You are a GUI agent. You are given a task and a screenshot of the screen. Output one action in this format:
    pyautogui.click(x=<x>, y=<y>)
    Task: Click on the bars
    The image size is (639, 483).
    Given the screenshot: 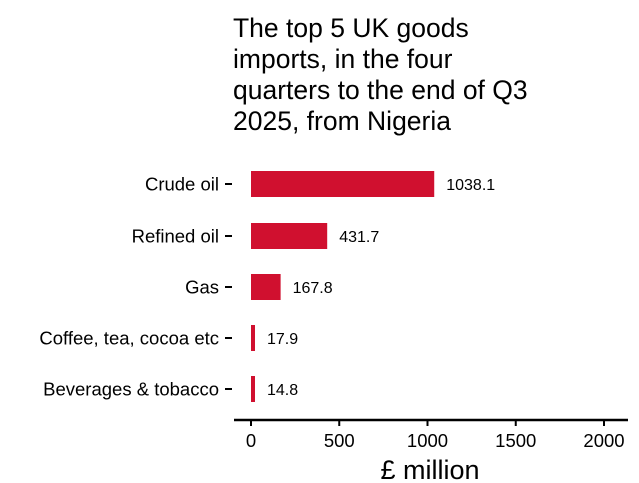 What is the action you would take?
    pyautogui.click(x=343, y=286)
    